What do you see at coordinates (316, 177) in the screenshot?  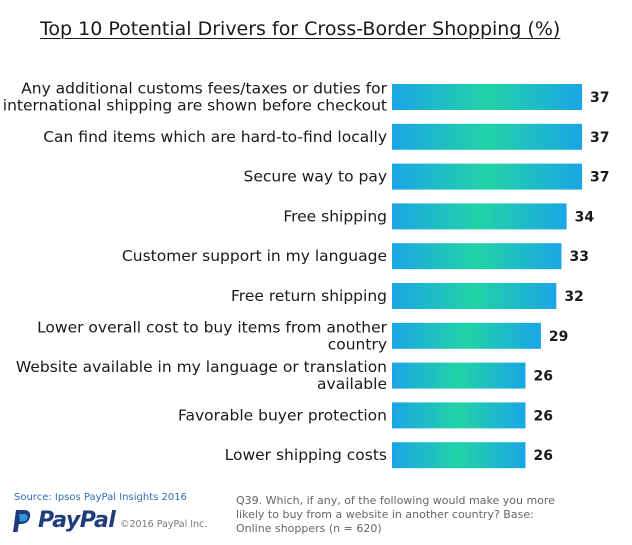 I see `category-label-3: Secure way to pay` at bounding box center [316, 177].